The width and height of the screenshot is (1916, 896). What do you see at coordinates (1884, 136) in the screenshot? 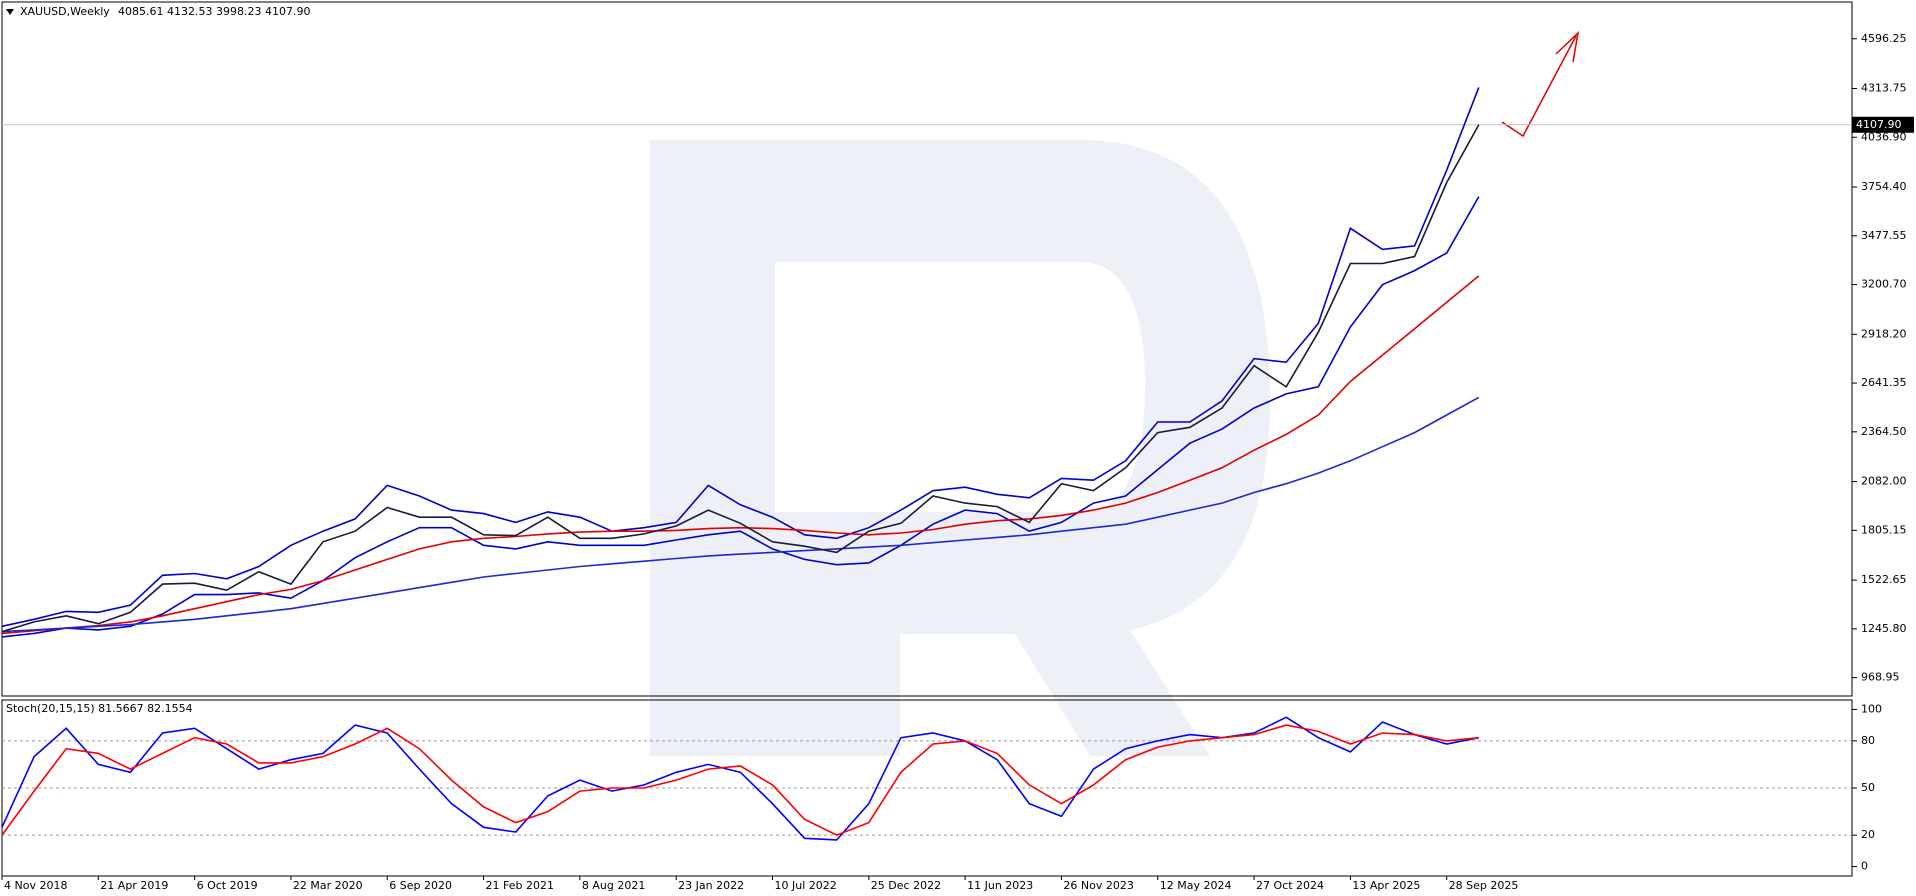
I see `y-tick-label: 4036.90` at bounding box center [1884, 136].